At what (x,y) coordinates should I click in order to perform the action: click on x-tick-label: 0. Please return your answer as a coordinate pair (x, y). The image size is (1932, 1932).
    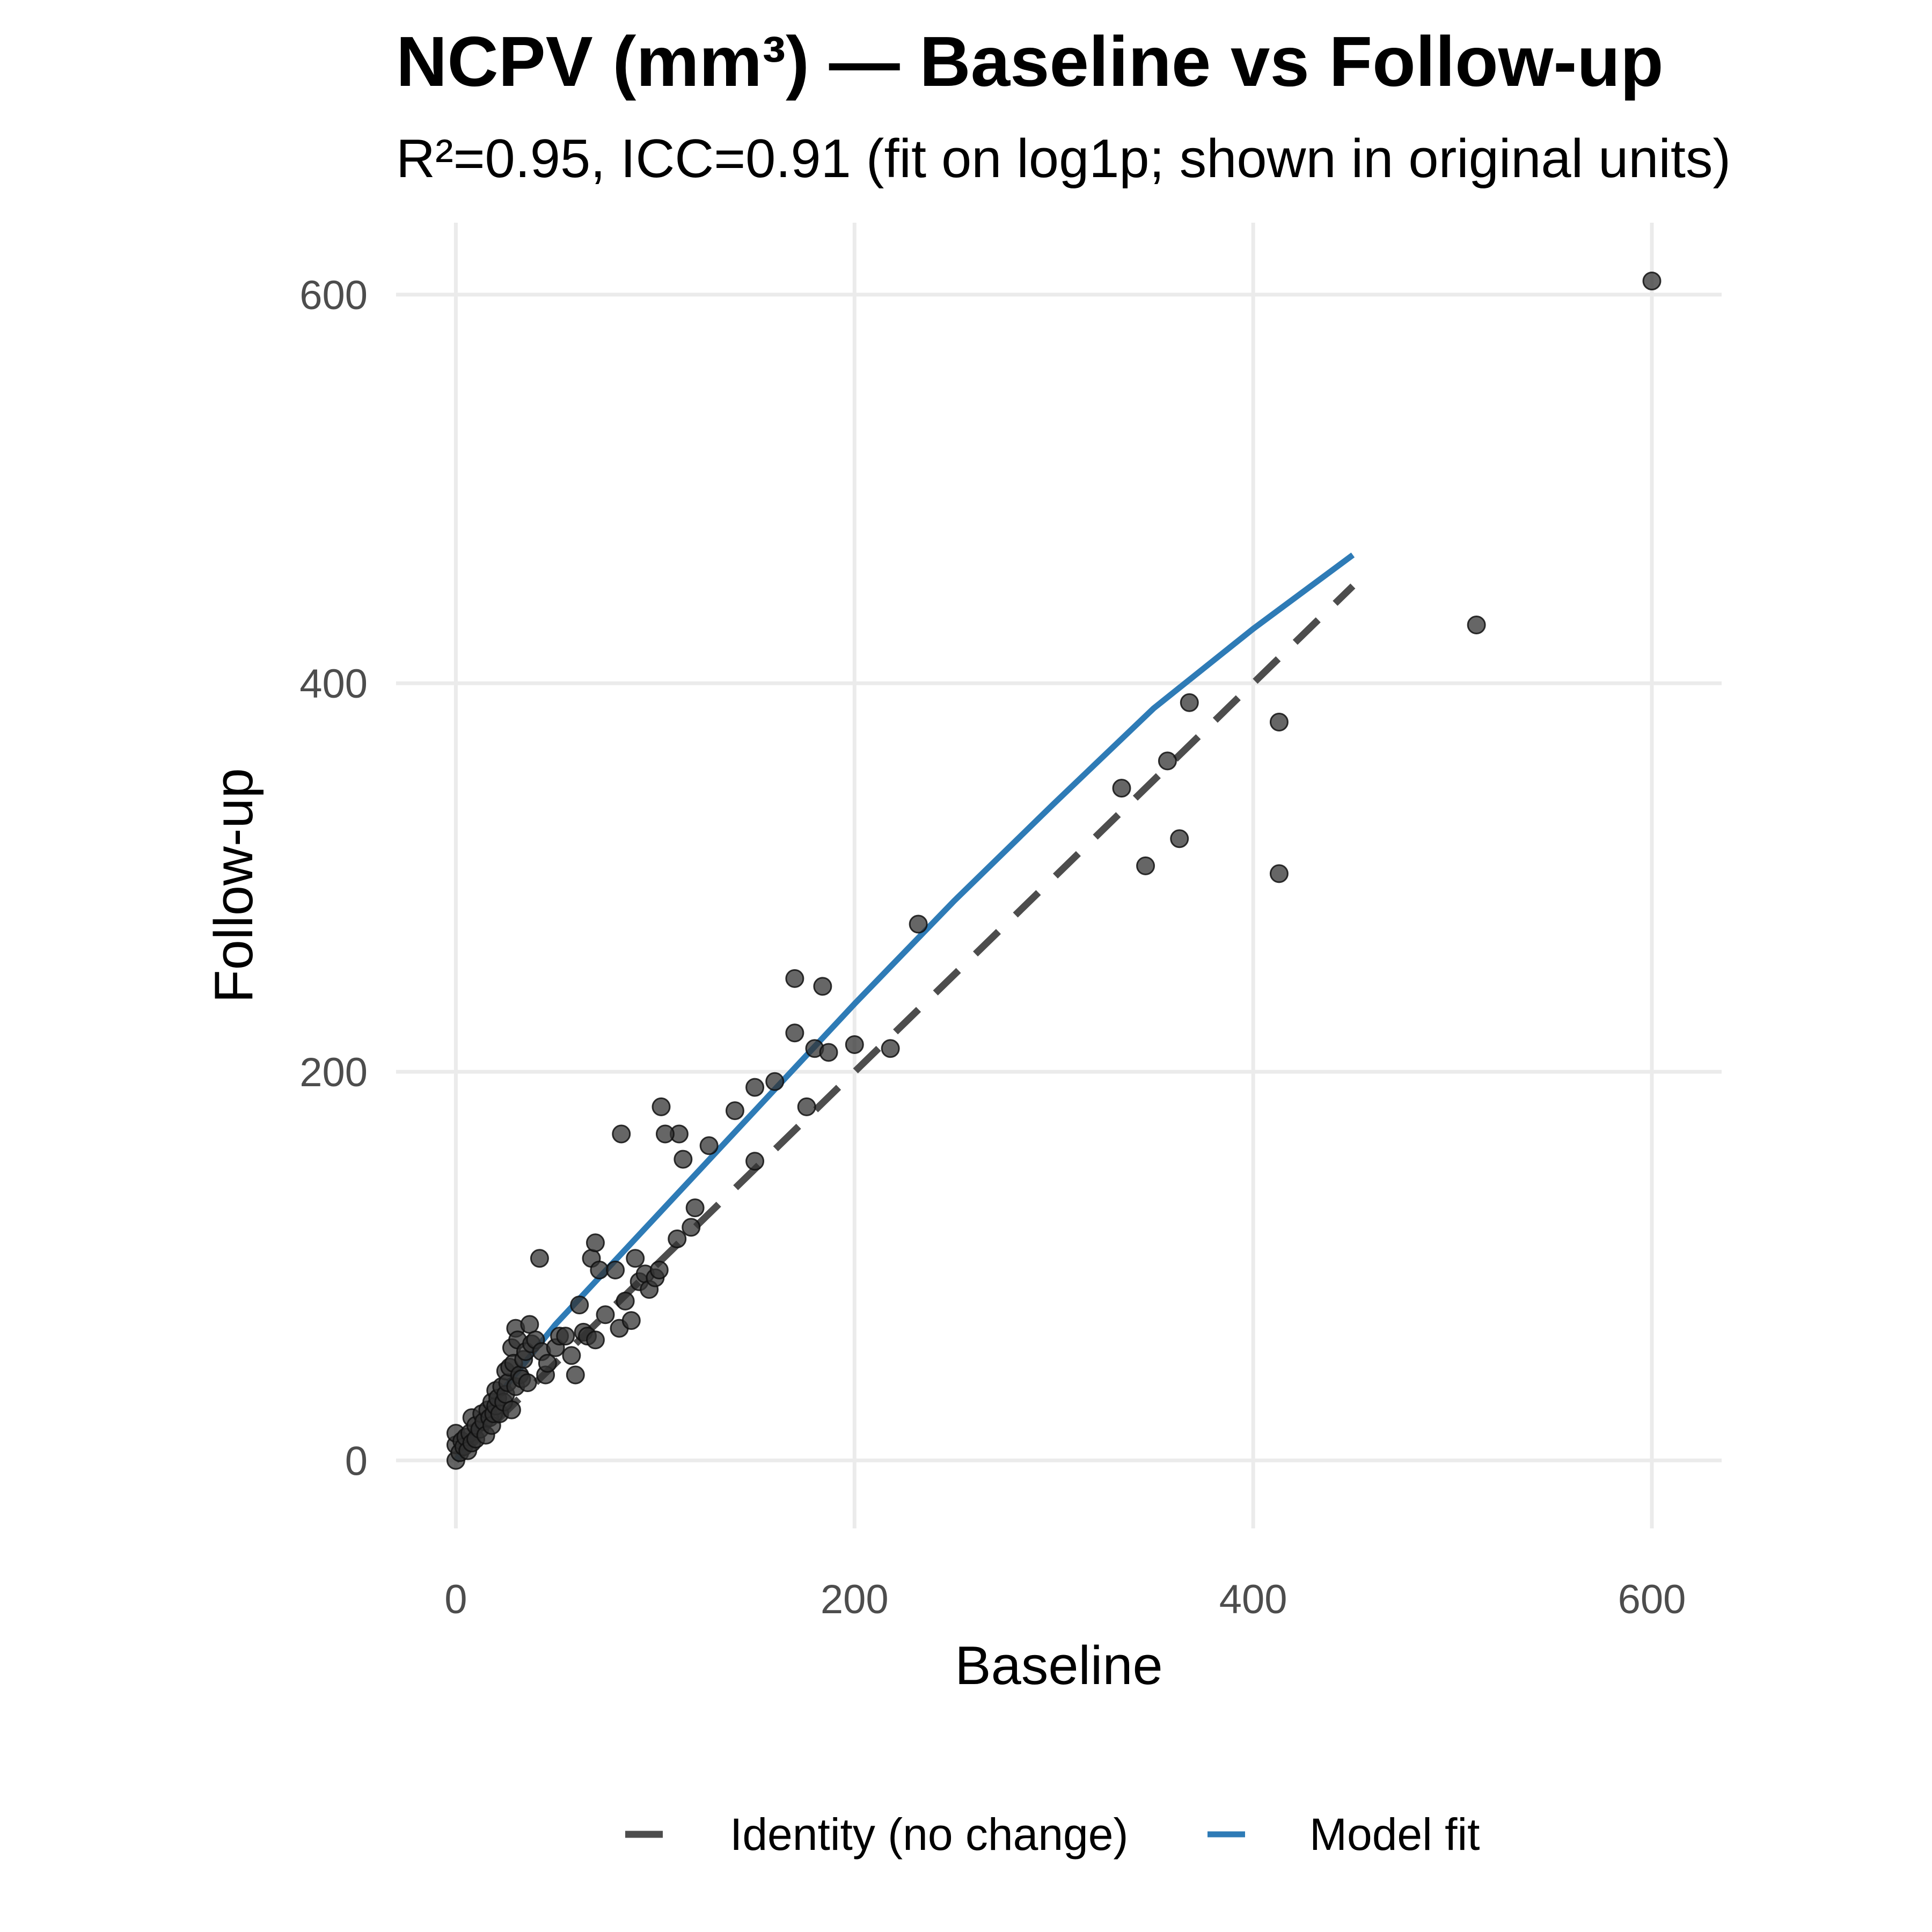
    Looking at the image, I should click on (455, 1599).